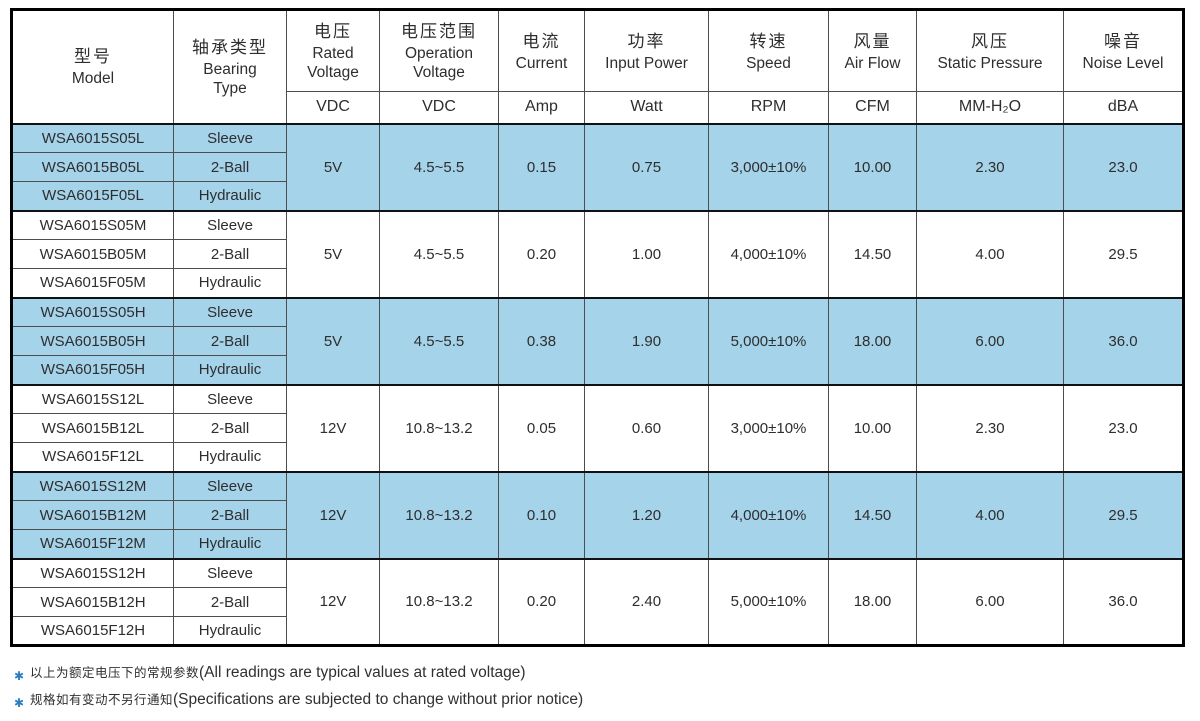 The width and height of the screenshot is (1200, 721). I want to click on model-cell: WSA6015B12H, so click(92, 602).